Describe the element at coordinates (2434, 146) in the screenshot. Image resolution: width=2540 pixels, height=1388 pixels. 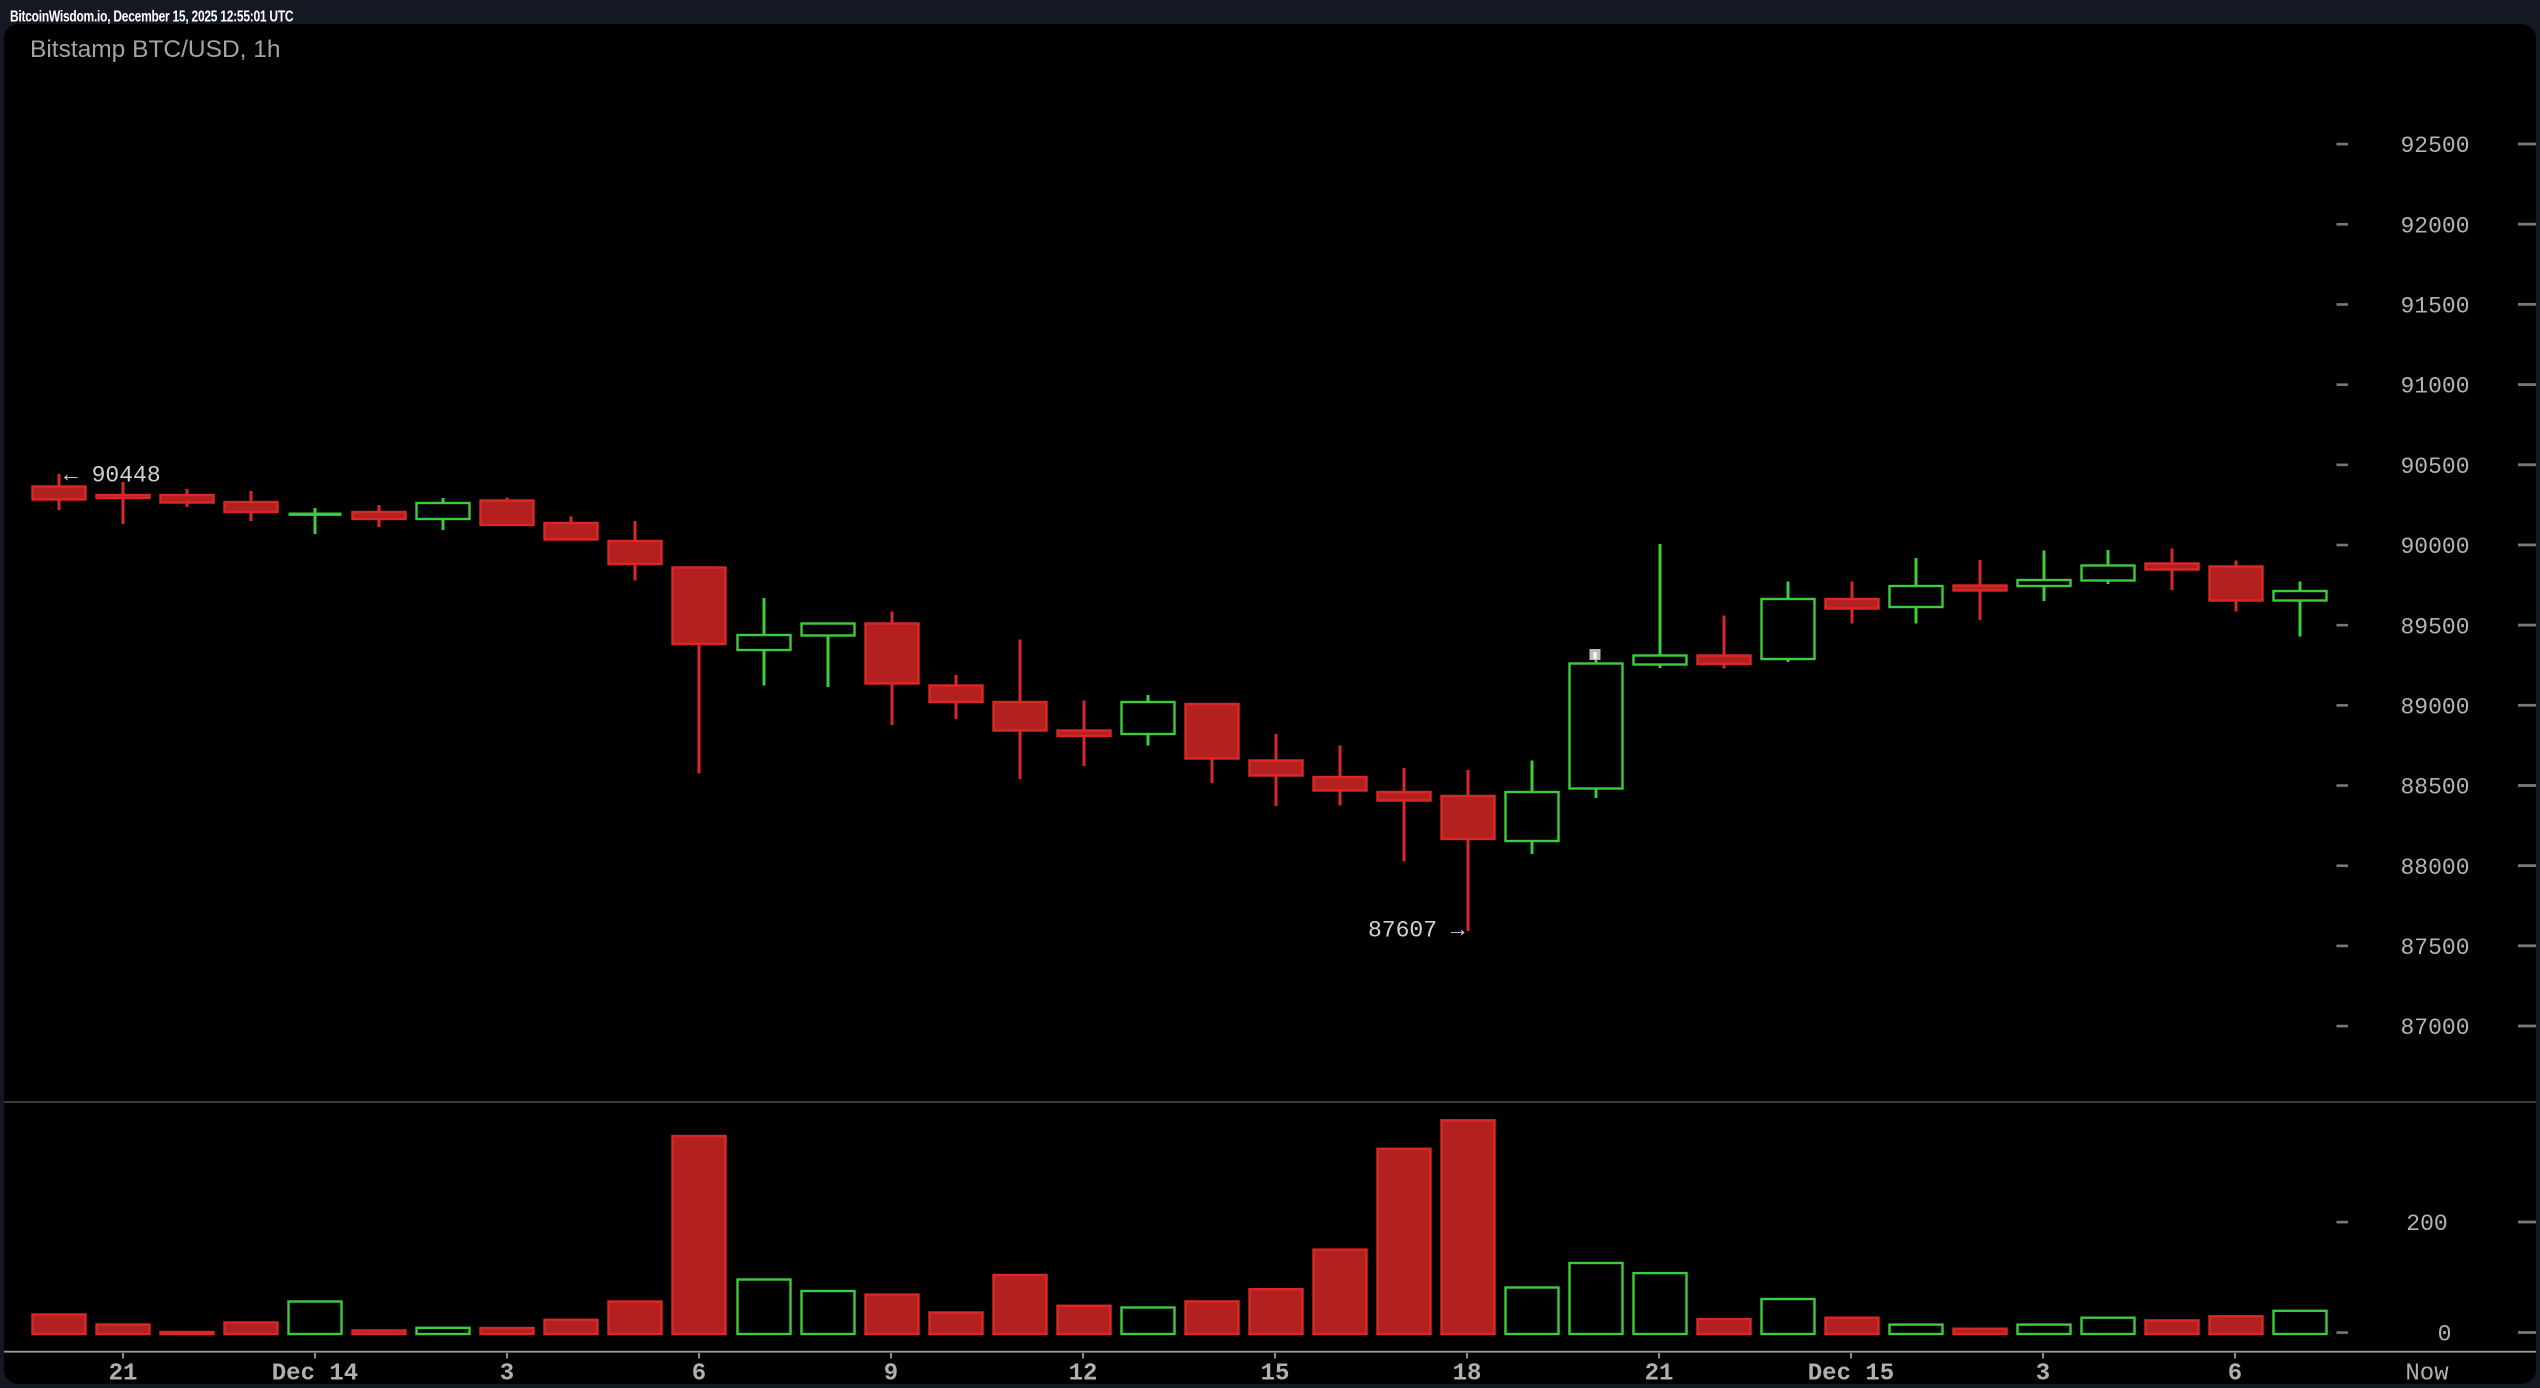
I see `svg-text: 92500` at that location.